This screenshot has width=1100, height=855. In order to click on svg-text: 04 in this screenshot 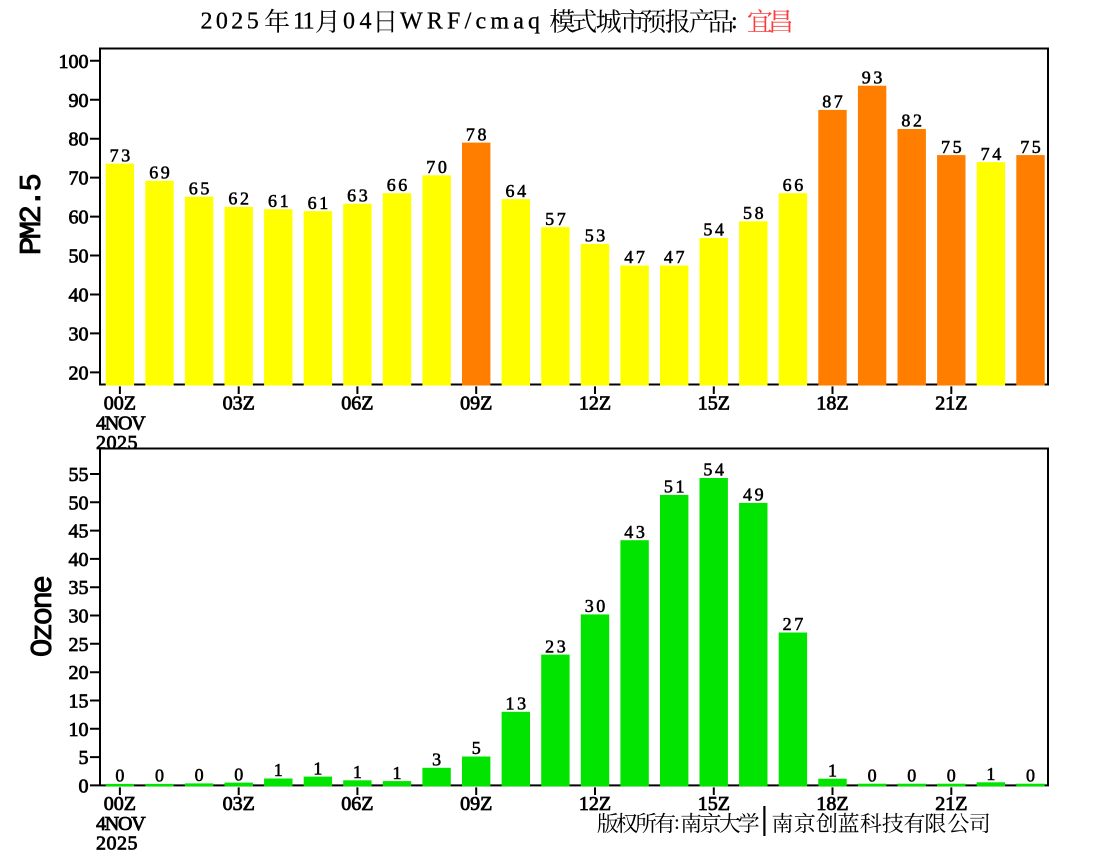, I will do `click(359, 22)`.